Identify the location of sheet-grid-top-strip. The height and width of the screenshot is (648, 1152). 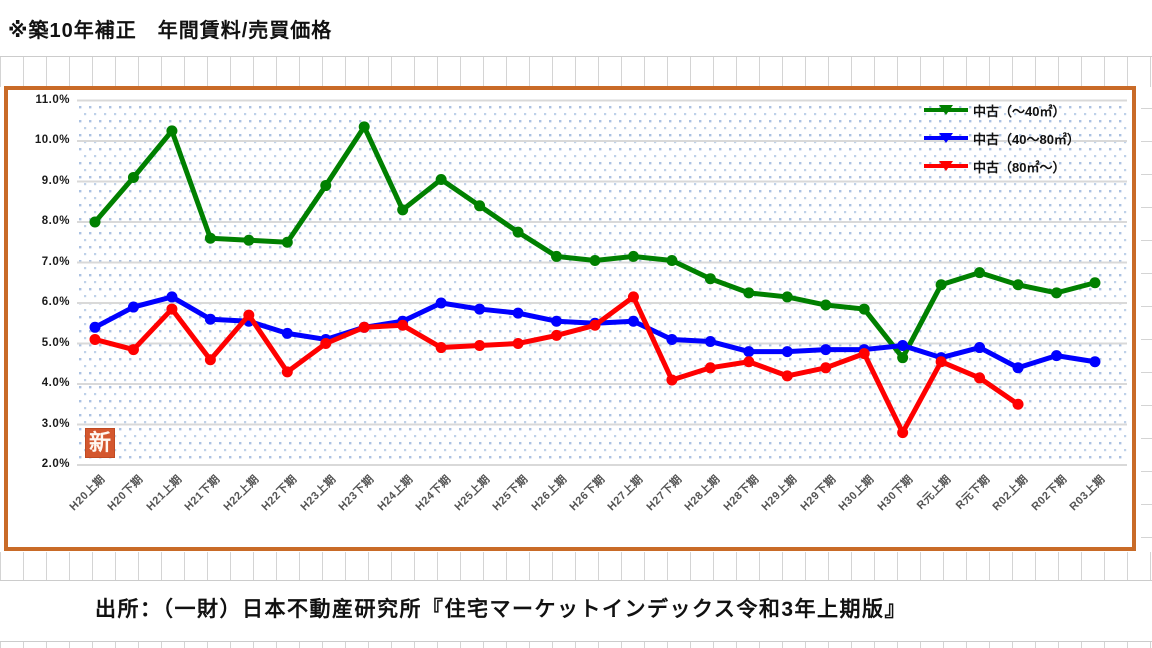
(576, 71).